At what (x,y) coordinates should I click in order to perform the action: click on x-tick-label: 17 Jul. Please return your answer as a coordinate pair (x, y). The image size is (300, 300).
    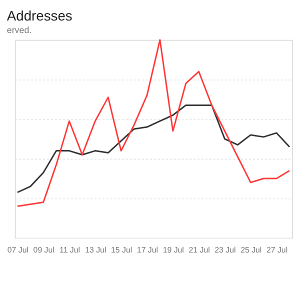
    Looking at the image, I should click on (147, 249).